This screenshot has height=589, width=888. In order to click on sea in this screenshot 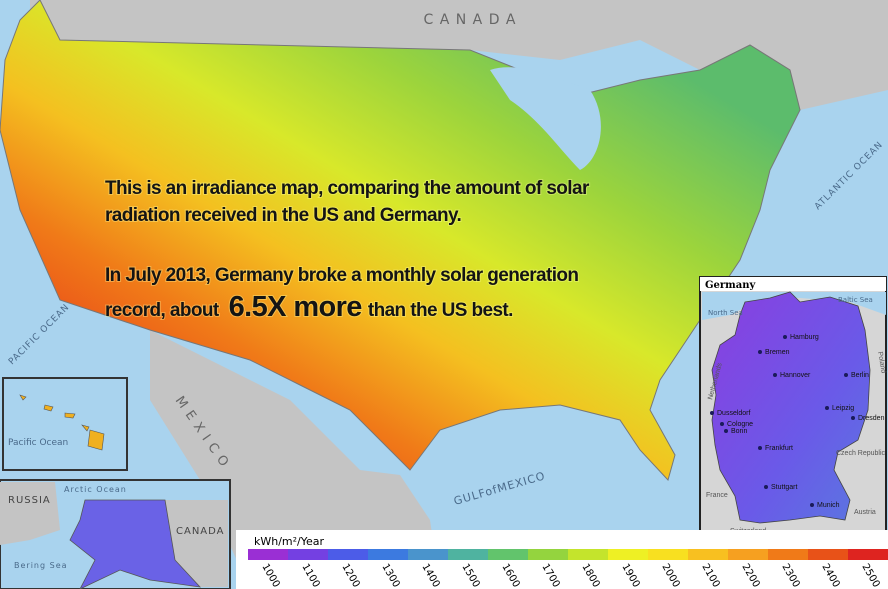, I will do `click(794, 306)`.